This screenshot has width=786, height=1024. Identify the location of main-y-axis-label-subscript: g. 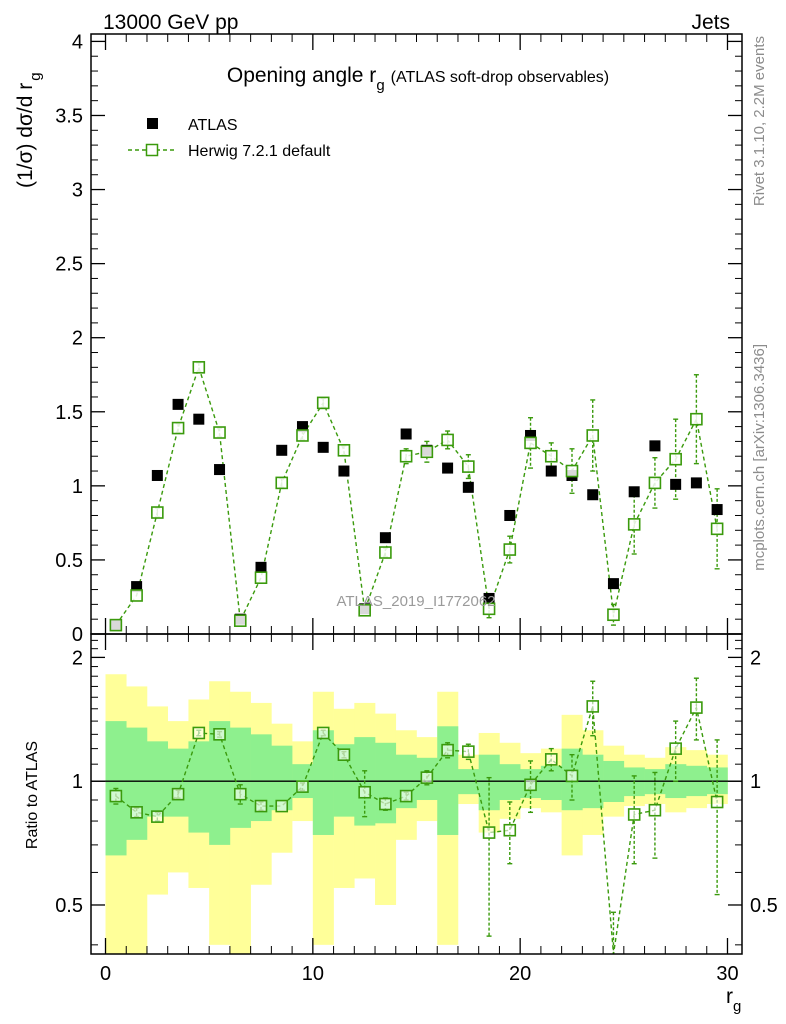
(35, 76).